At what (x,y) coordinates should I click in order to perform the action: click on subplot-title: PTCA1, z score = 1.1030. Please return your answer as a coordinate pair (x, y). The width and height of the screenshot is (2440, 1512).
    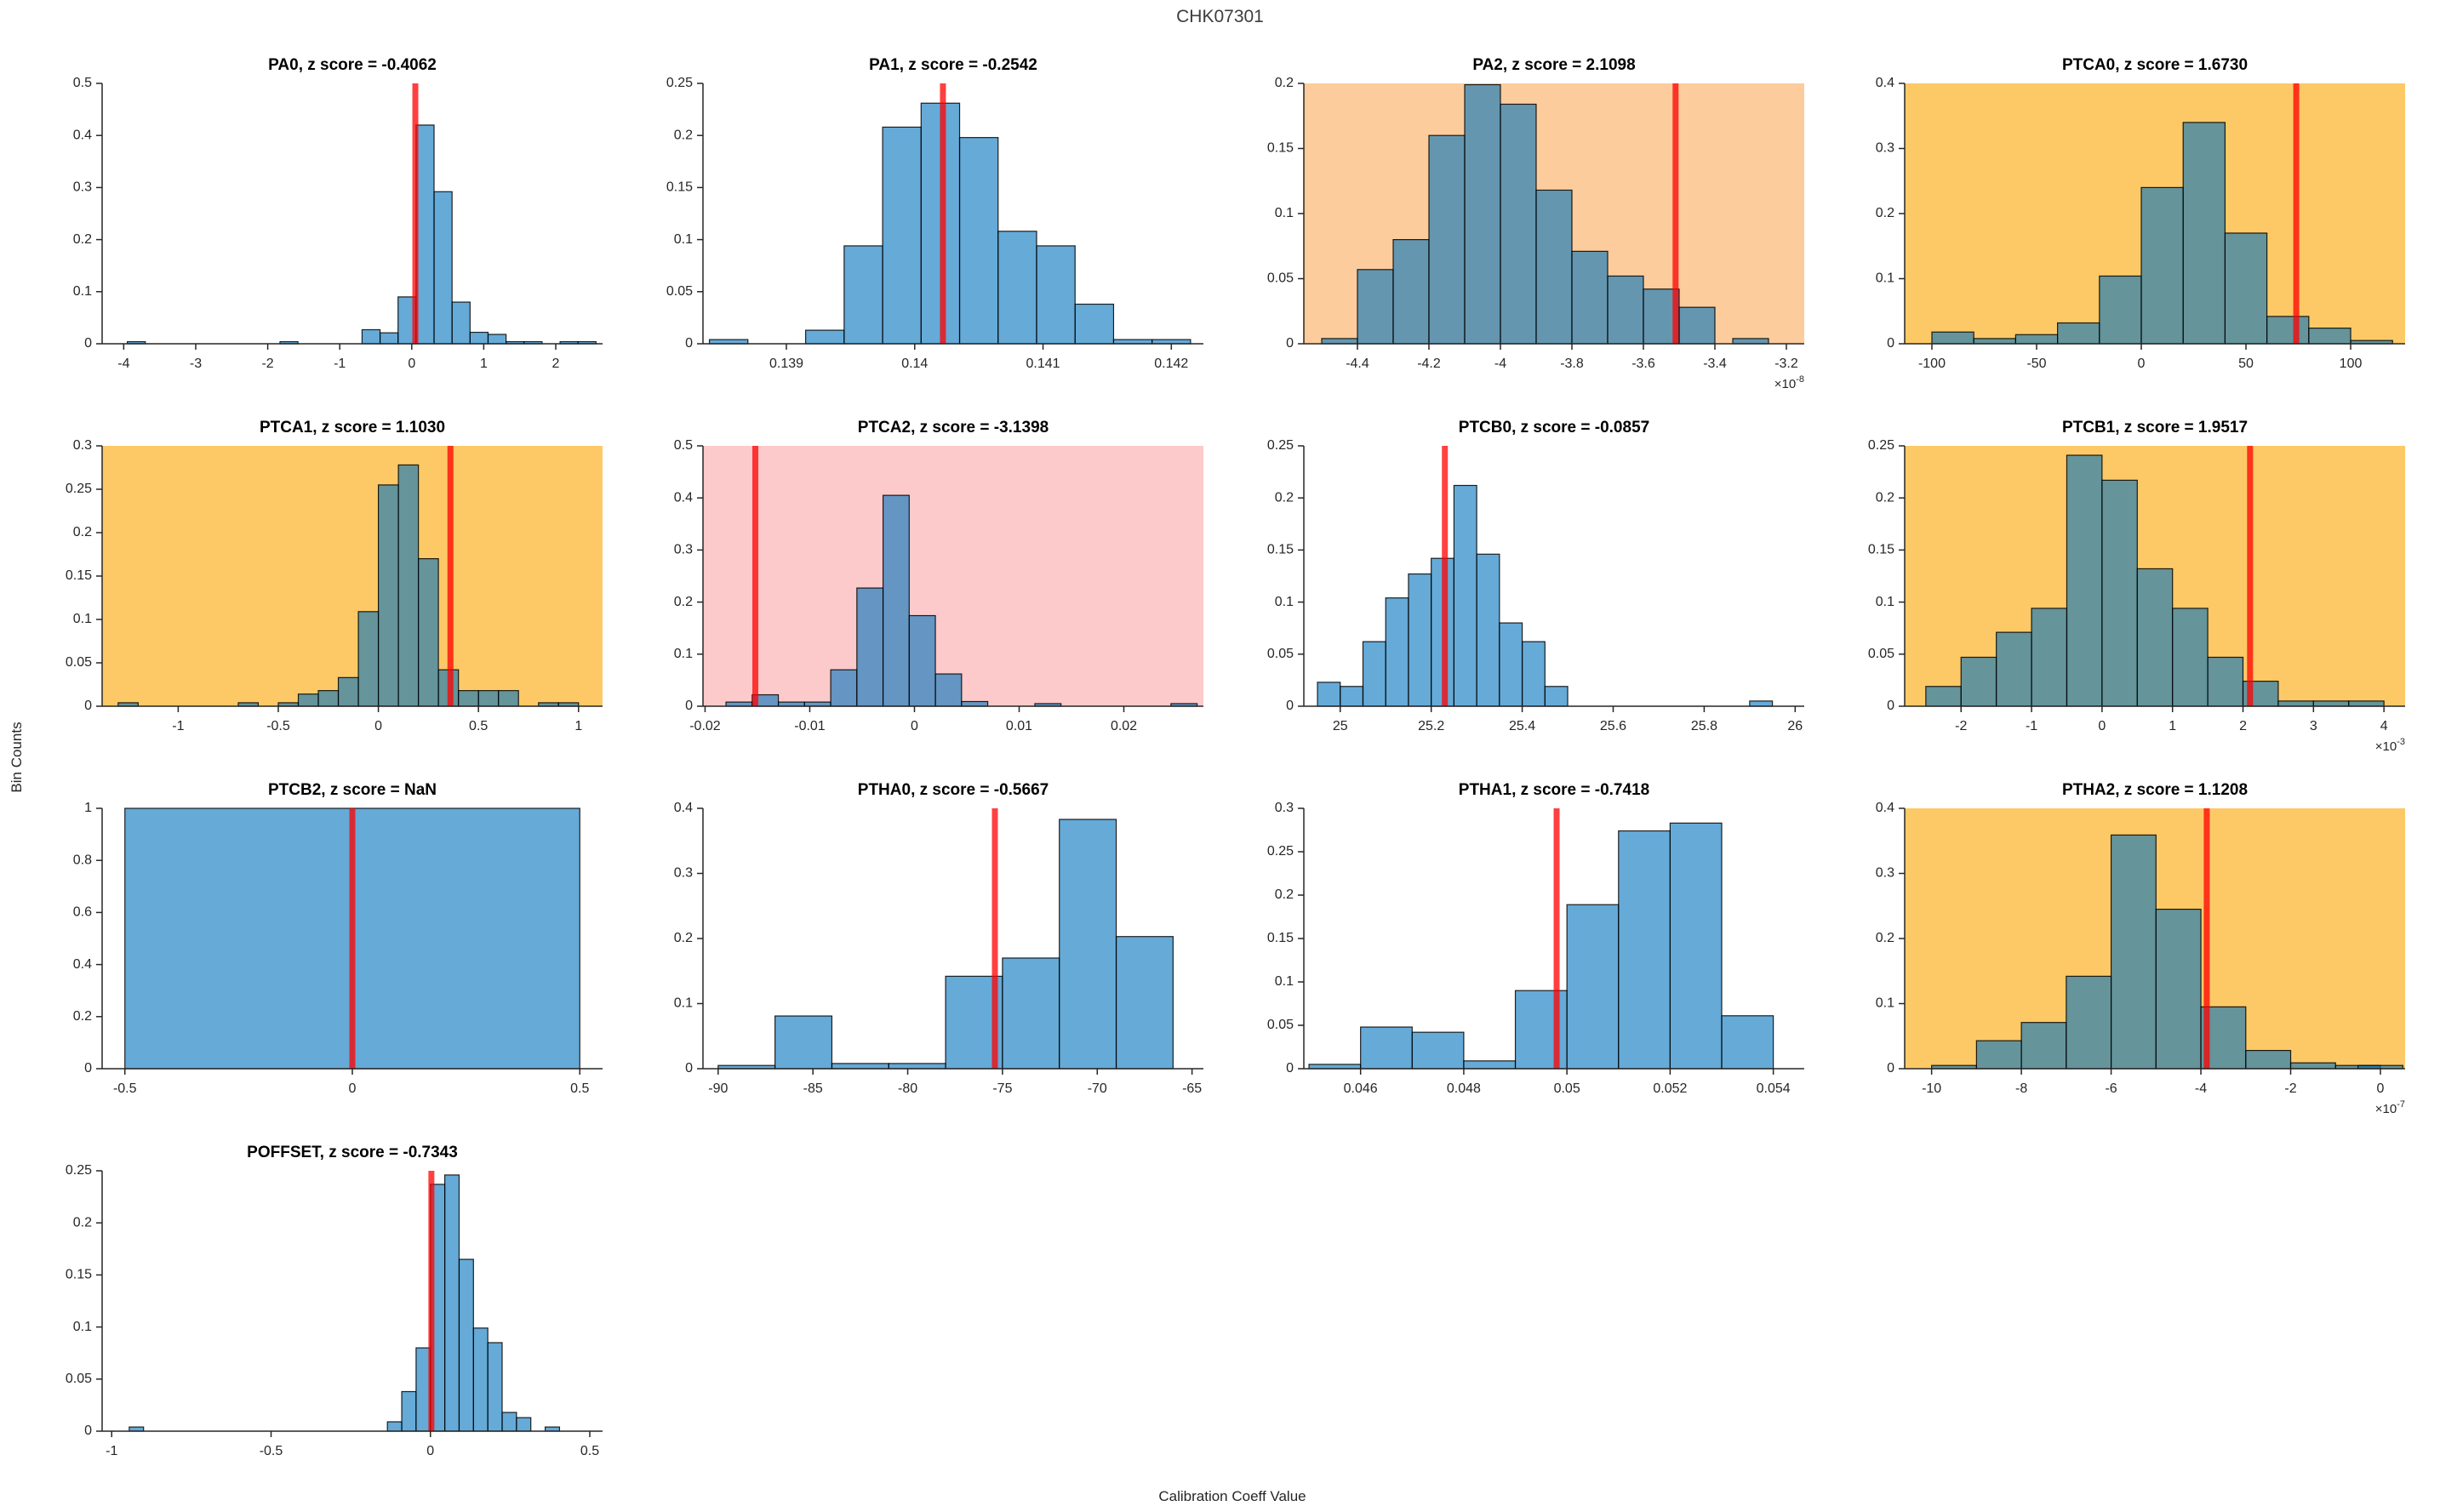
    Looking at the image, I should click on (352, 427).